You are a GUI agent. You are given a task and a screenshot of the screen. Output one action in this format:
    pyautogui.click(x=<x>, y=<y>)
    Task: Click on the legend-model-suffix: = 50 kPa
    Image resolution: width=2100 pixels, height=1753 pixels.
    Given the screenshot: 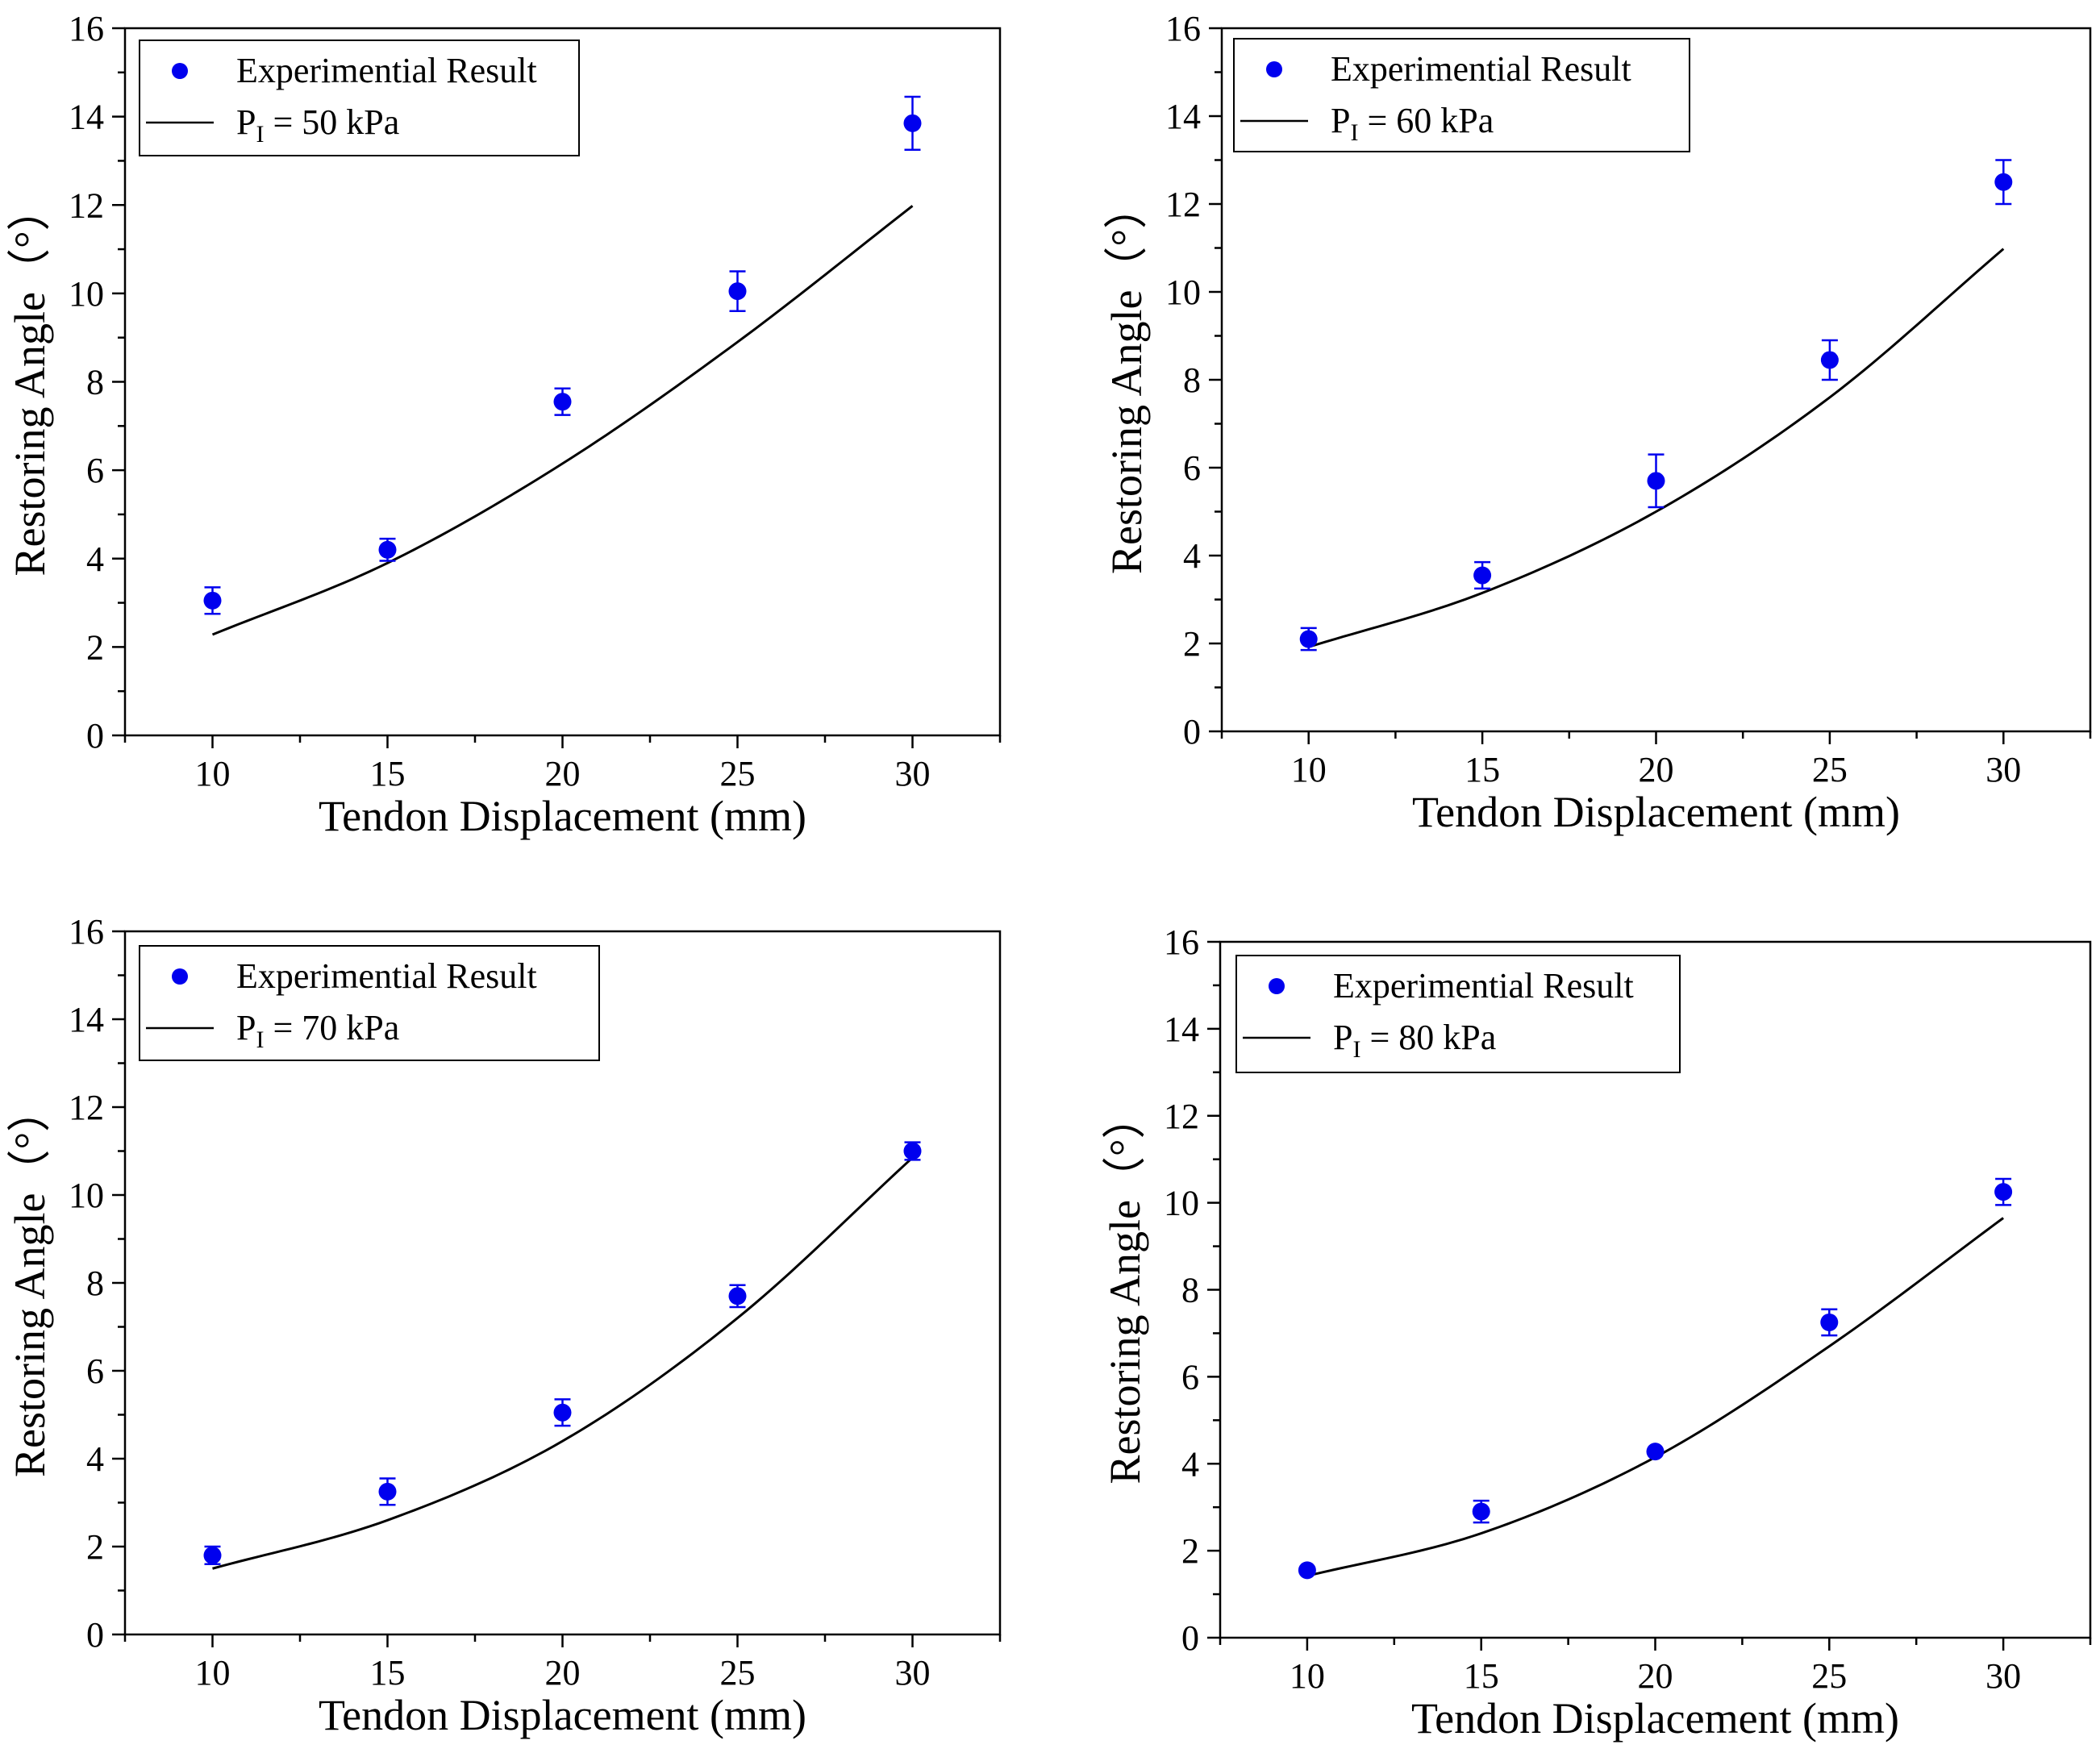 What is the action you would take?
    pyautogui.click(x=331, y=122)
    